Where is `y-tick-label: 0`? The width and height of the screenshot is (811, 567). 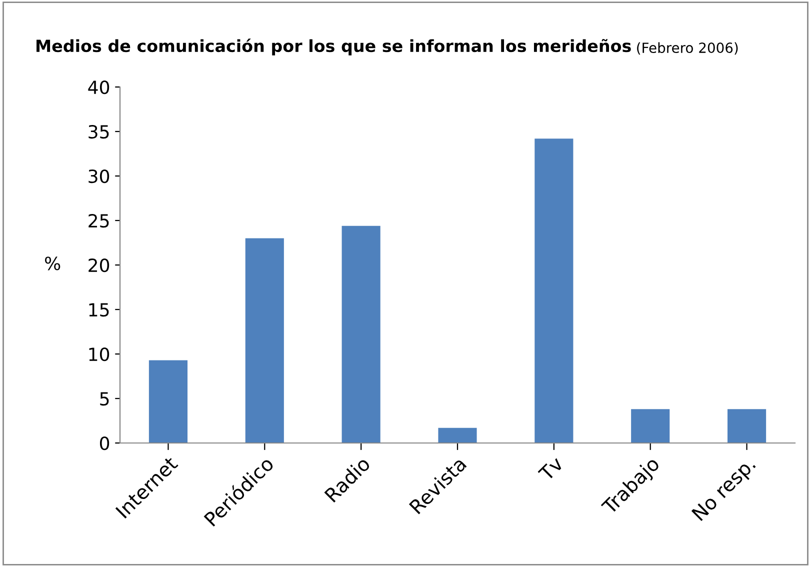
y-tick-label: 0 is located at coordinates (105, 443).